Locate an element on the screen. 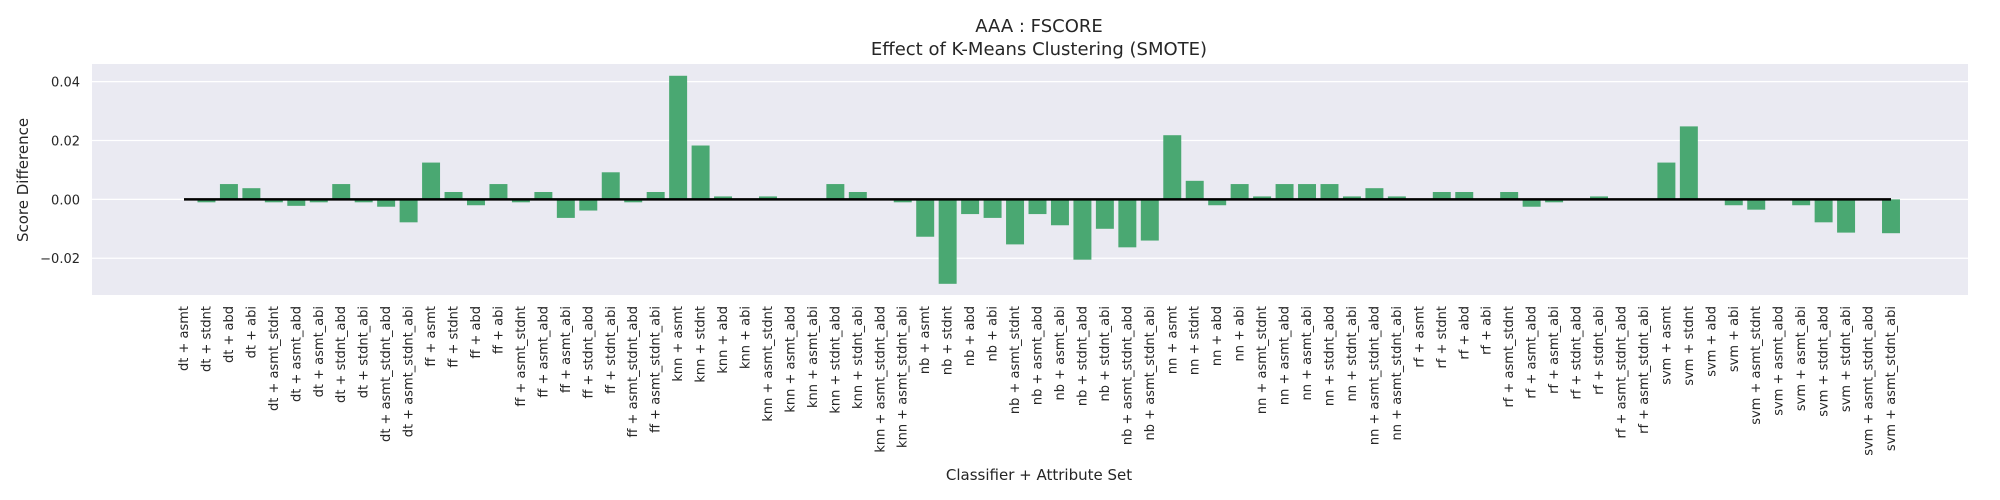 Image resolution: width=2000 pixels, height=500 pixels. x-tick-label: ff + stdnt_abd is located at coordinates (588, 352).